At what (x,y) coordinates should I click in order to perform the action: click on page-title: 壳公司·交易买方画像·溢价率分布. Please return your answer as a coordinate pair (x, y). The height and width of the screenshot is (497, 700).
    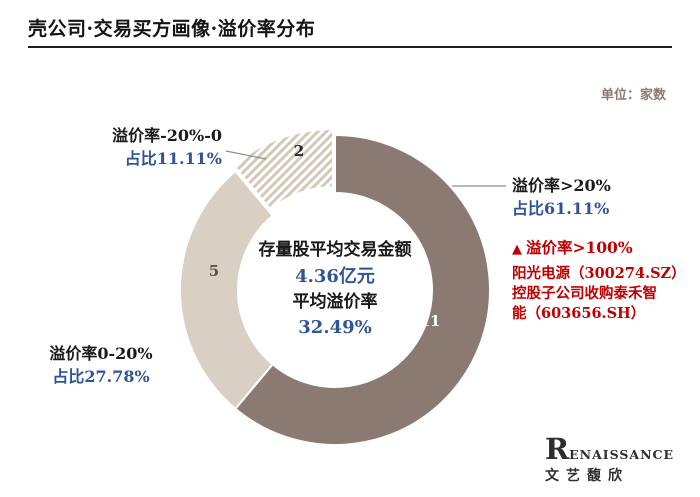
    Looking at the image, I should click on (172, 29).